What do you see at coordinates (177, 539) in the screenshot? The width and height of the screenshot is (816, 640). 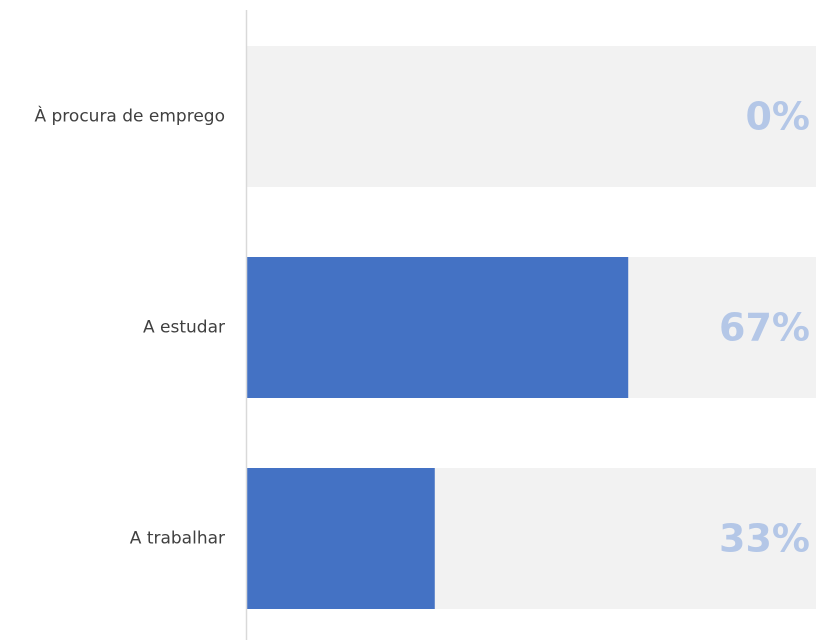 I see `category-tick-label: A trabalhar` at bounding box center [177, 539].